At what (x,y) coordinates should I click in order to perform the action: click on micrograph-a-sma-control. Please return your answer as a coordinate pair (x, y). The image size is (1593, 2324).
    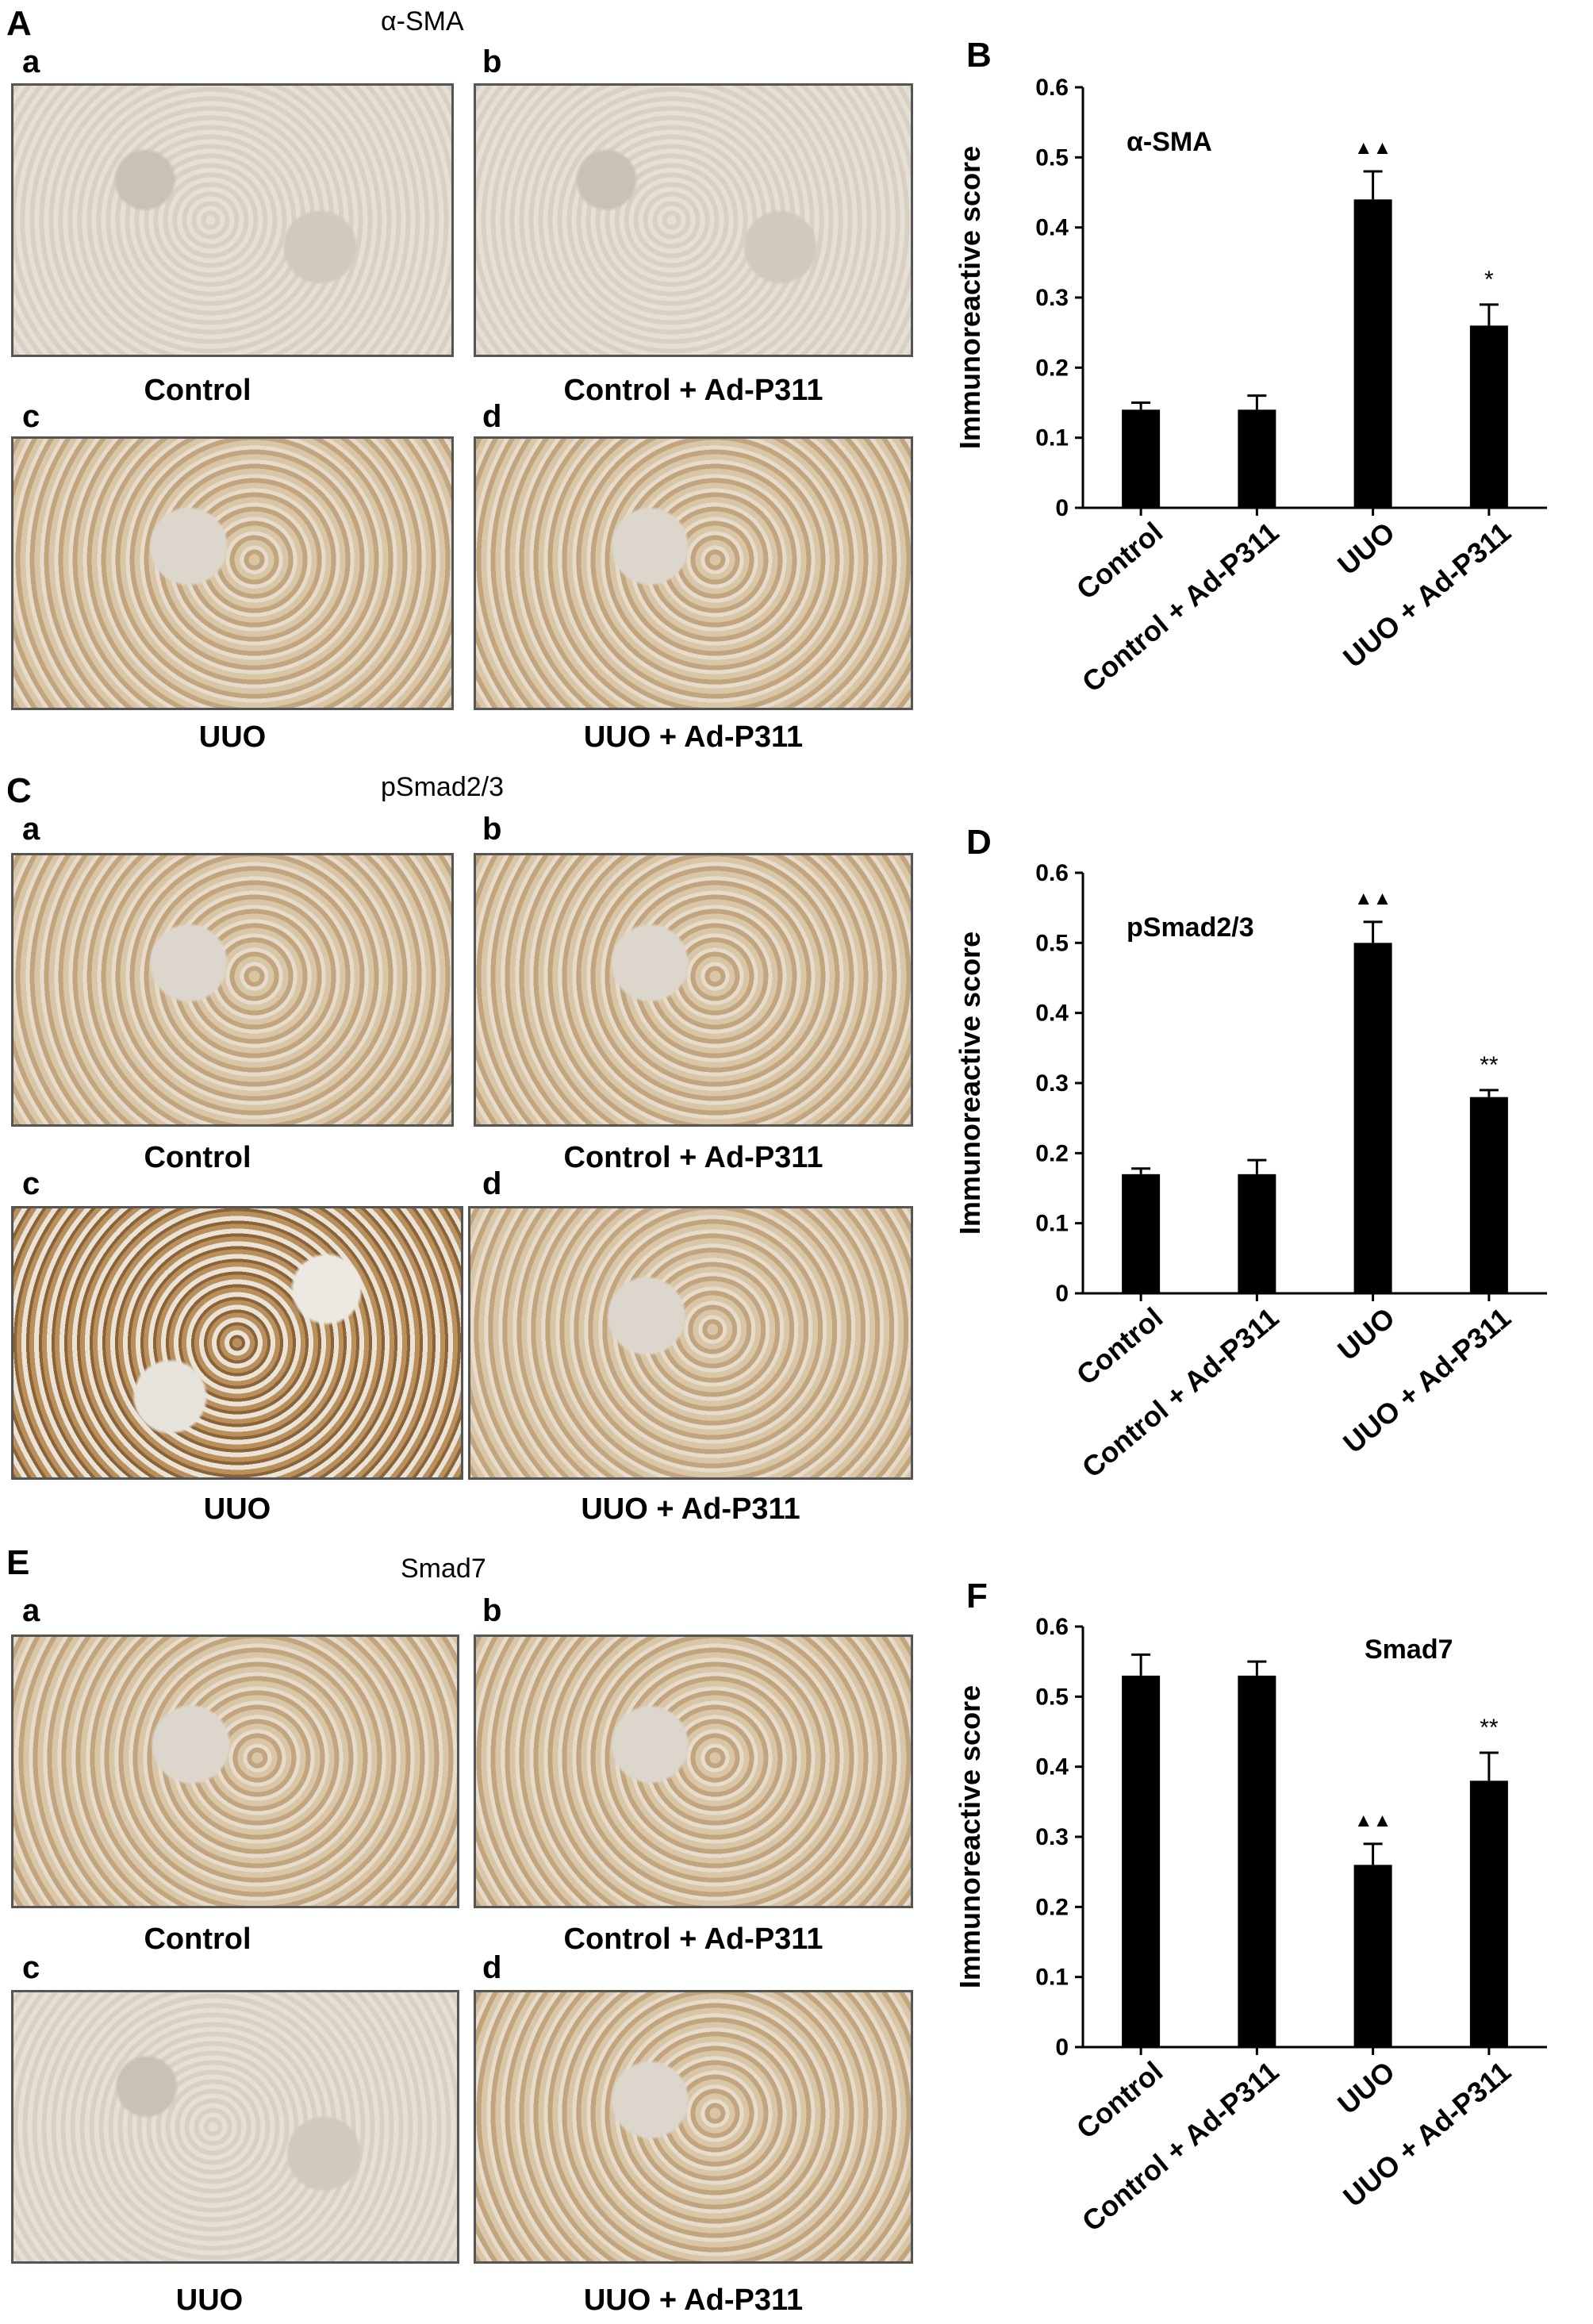
    Looking at the image, I should click on (233, 220).